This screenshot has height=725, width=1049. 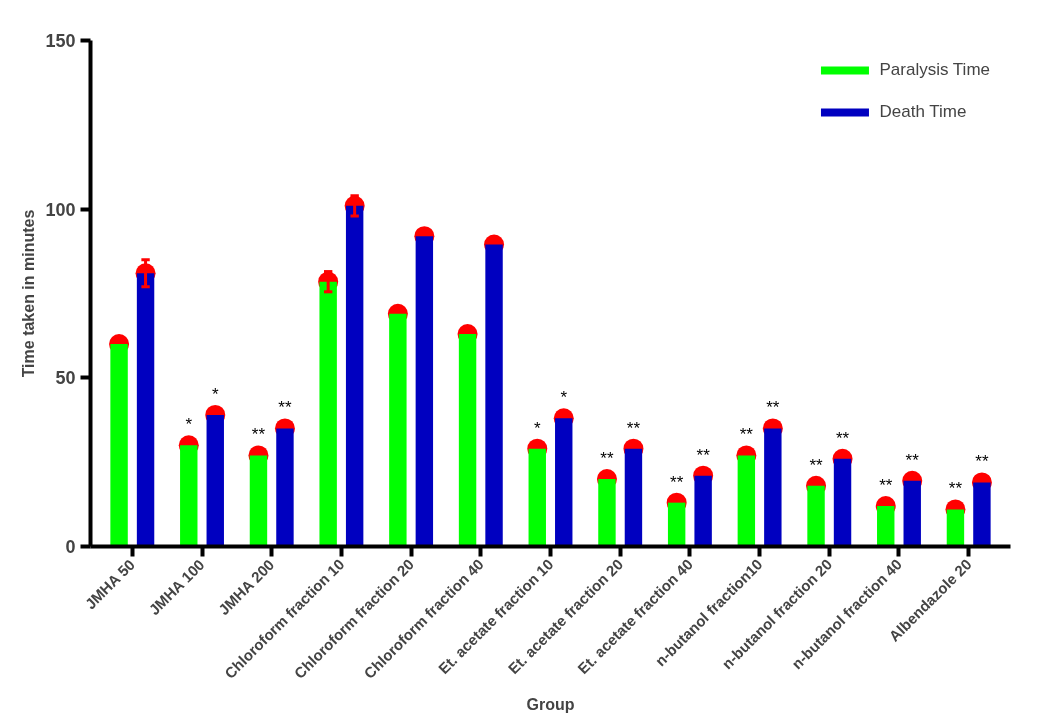 I want to click on y-axis-title: Time taken in minutes, so click(x=29, y=293).